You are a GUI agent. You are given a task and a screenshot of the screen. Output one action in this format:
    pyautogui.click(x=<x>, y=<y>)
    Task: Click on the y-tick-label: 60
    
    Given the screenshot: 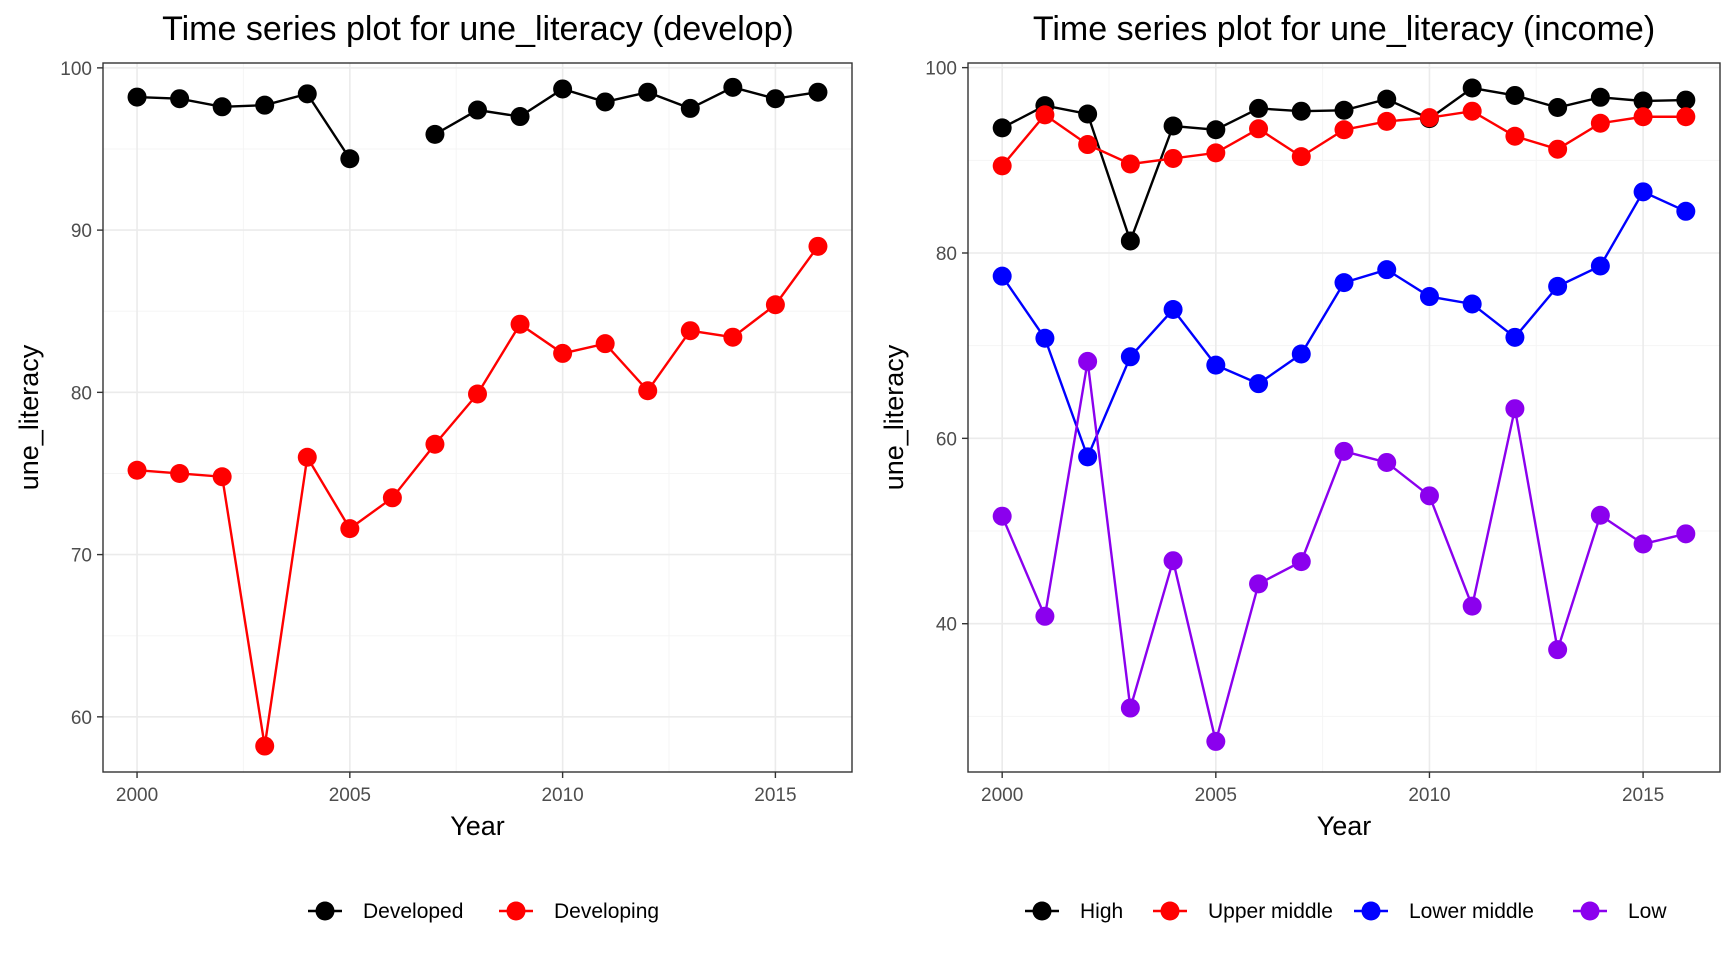 What is the action you would take?
    pyautogui.click(x=81, y=718)
    